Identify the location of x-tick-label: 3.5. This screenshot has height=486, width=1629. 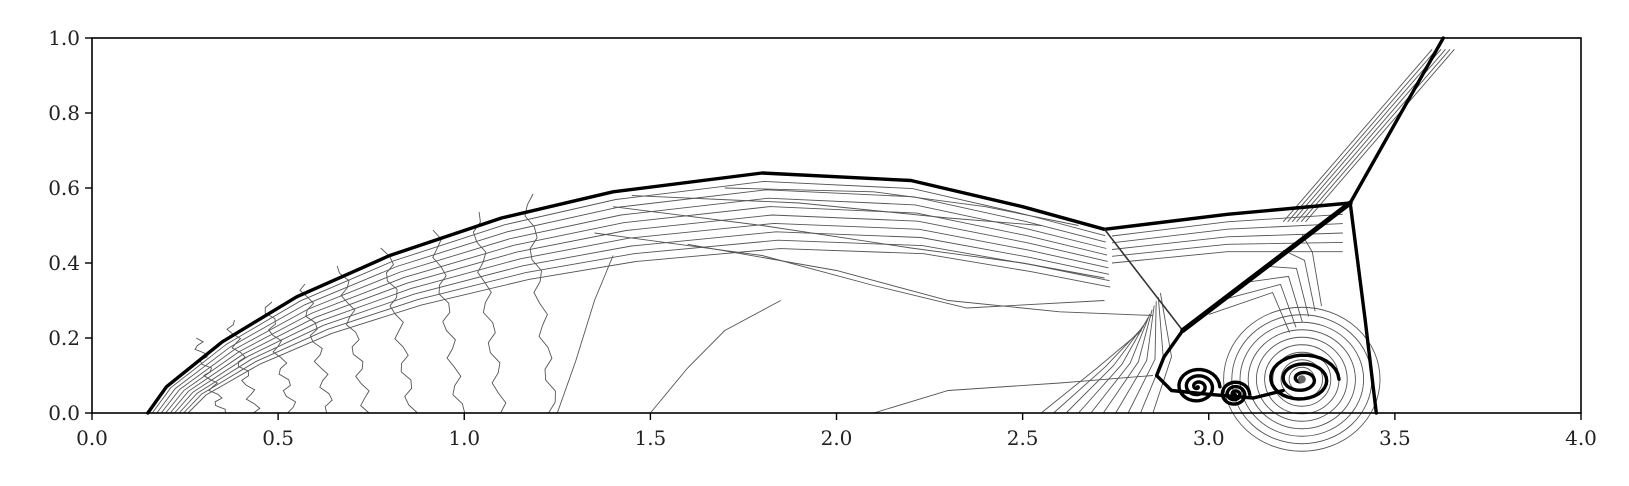
(1395, 438).